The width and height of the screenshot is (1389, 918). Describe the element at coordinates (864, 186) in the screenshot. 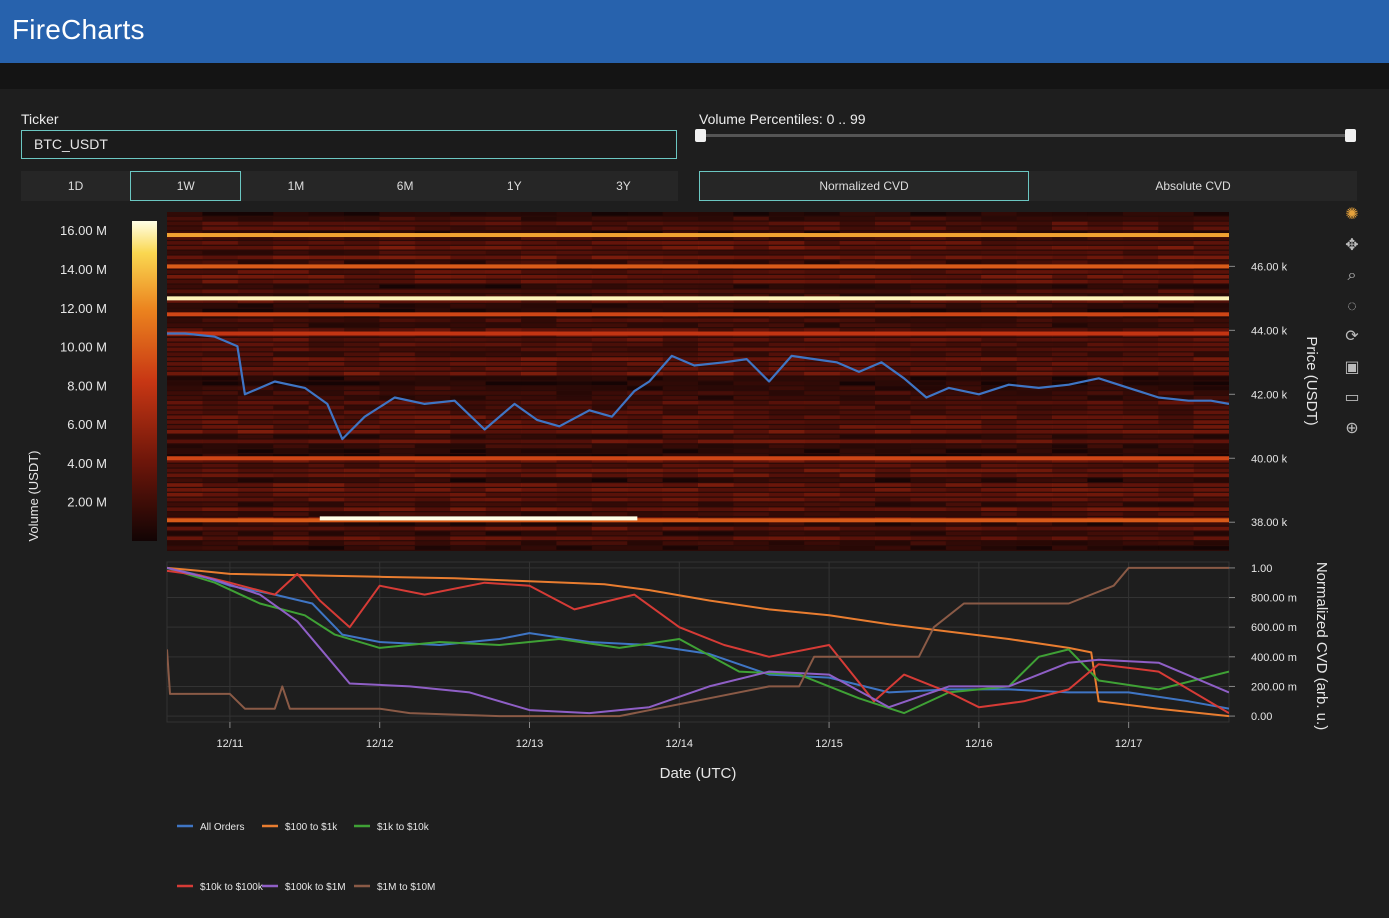

I see `normalized-cvd-button: Normalized CVD` at that location.